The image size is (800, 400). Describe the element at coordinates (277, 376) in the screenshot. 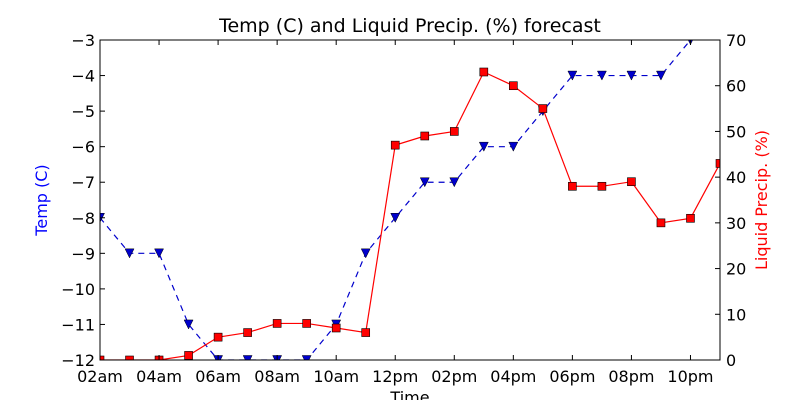

I see `x-tick-label: 08am` at that location.